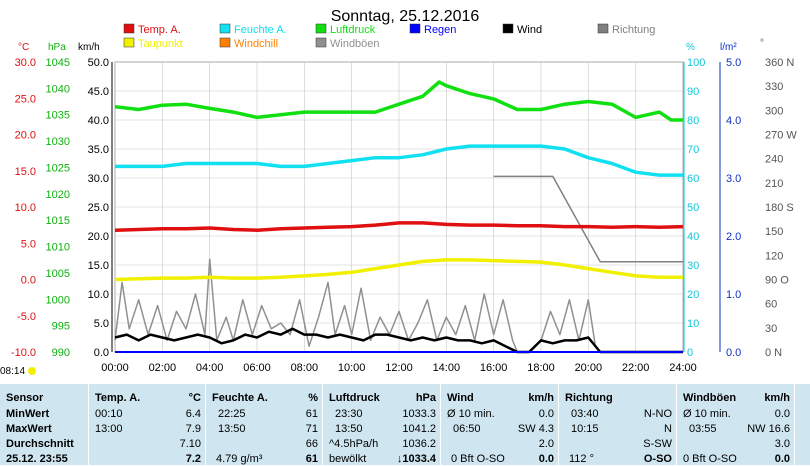  I want to click on unit-kmh: km/h, so click(89, 47).